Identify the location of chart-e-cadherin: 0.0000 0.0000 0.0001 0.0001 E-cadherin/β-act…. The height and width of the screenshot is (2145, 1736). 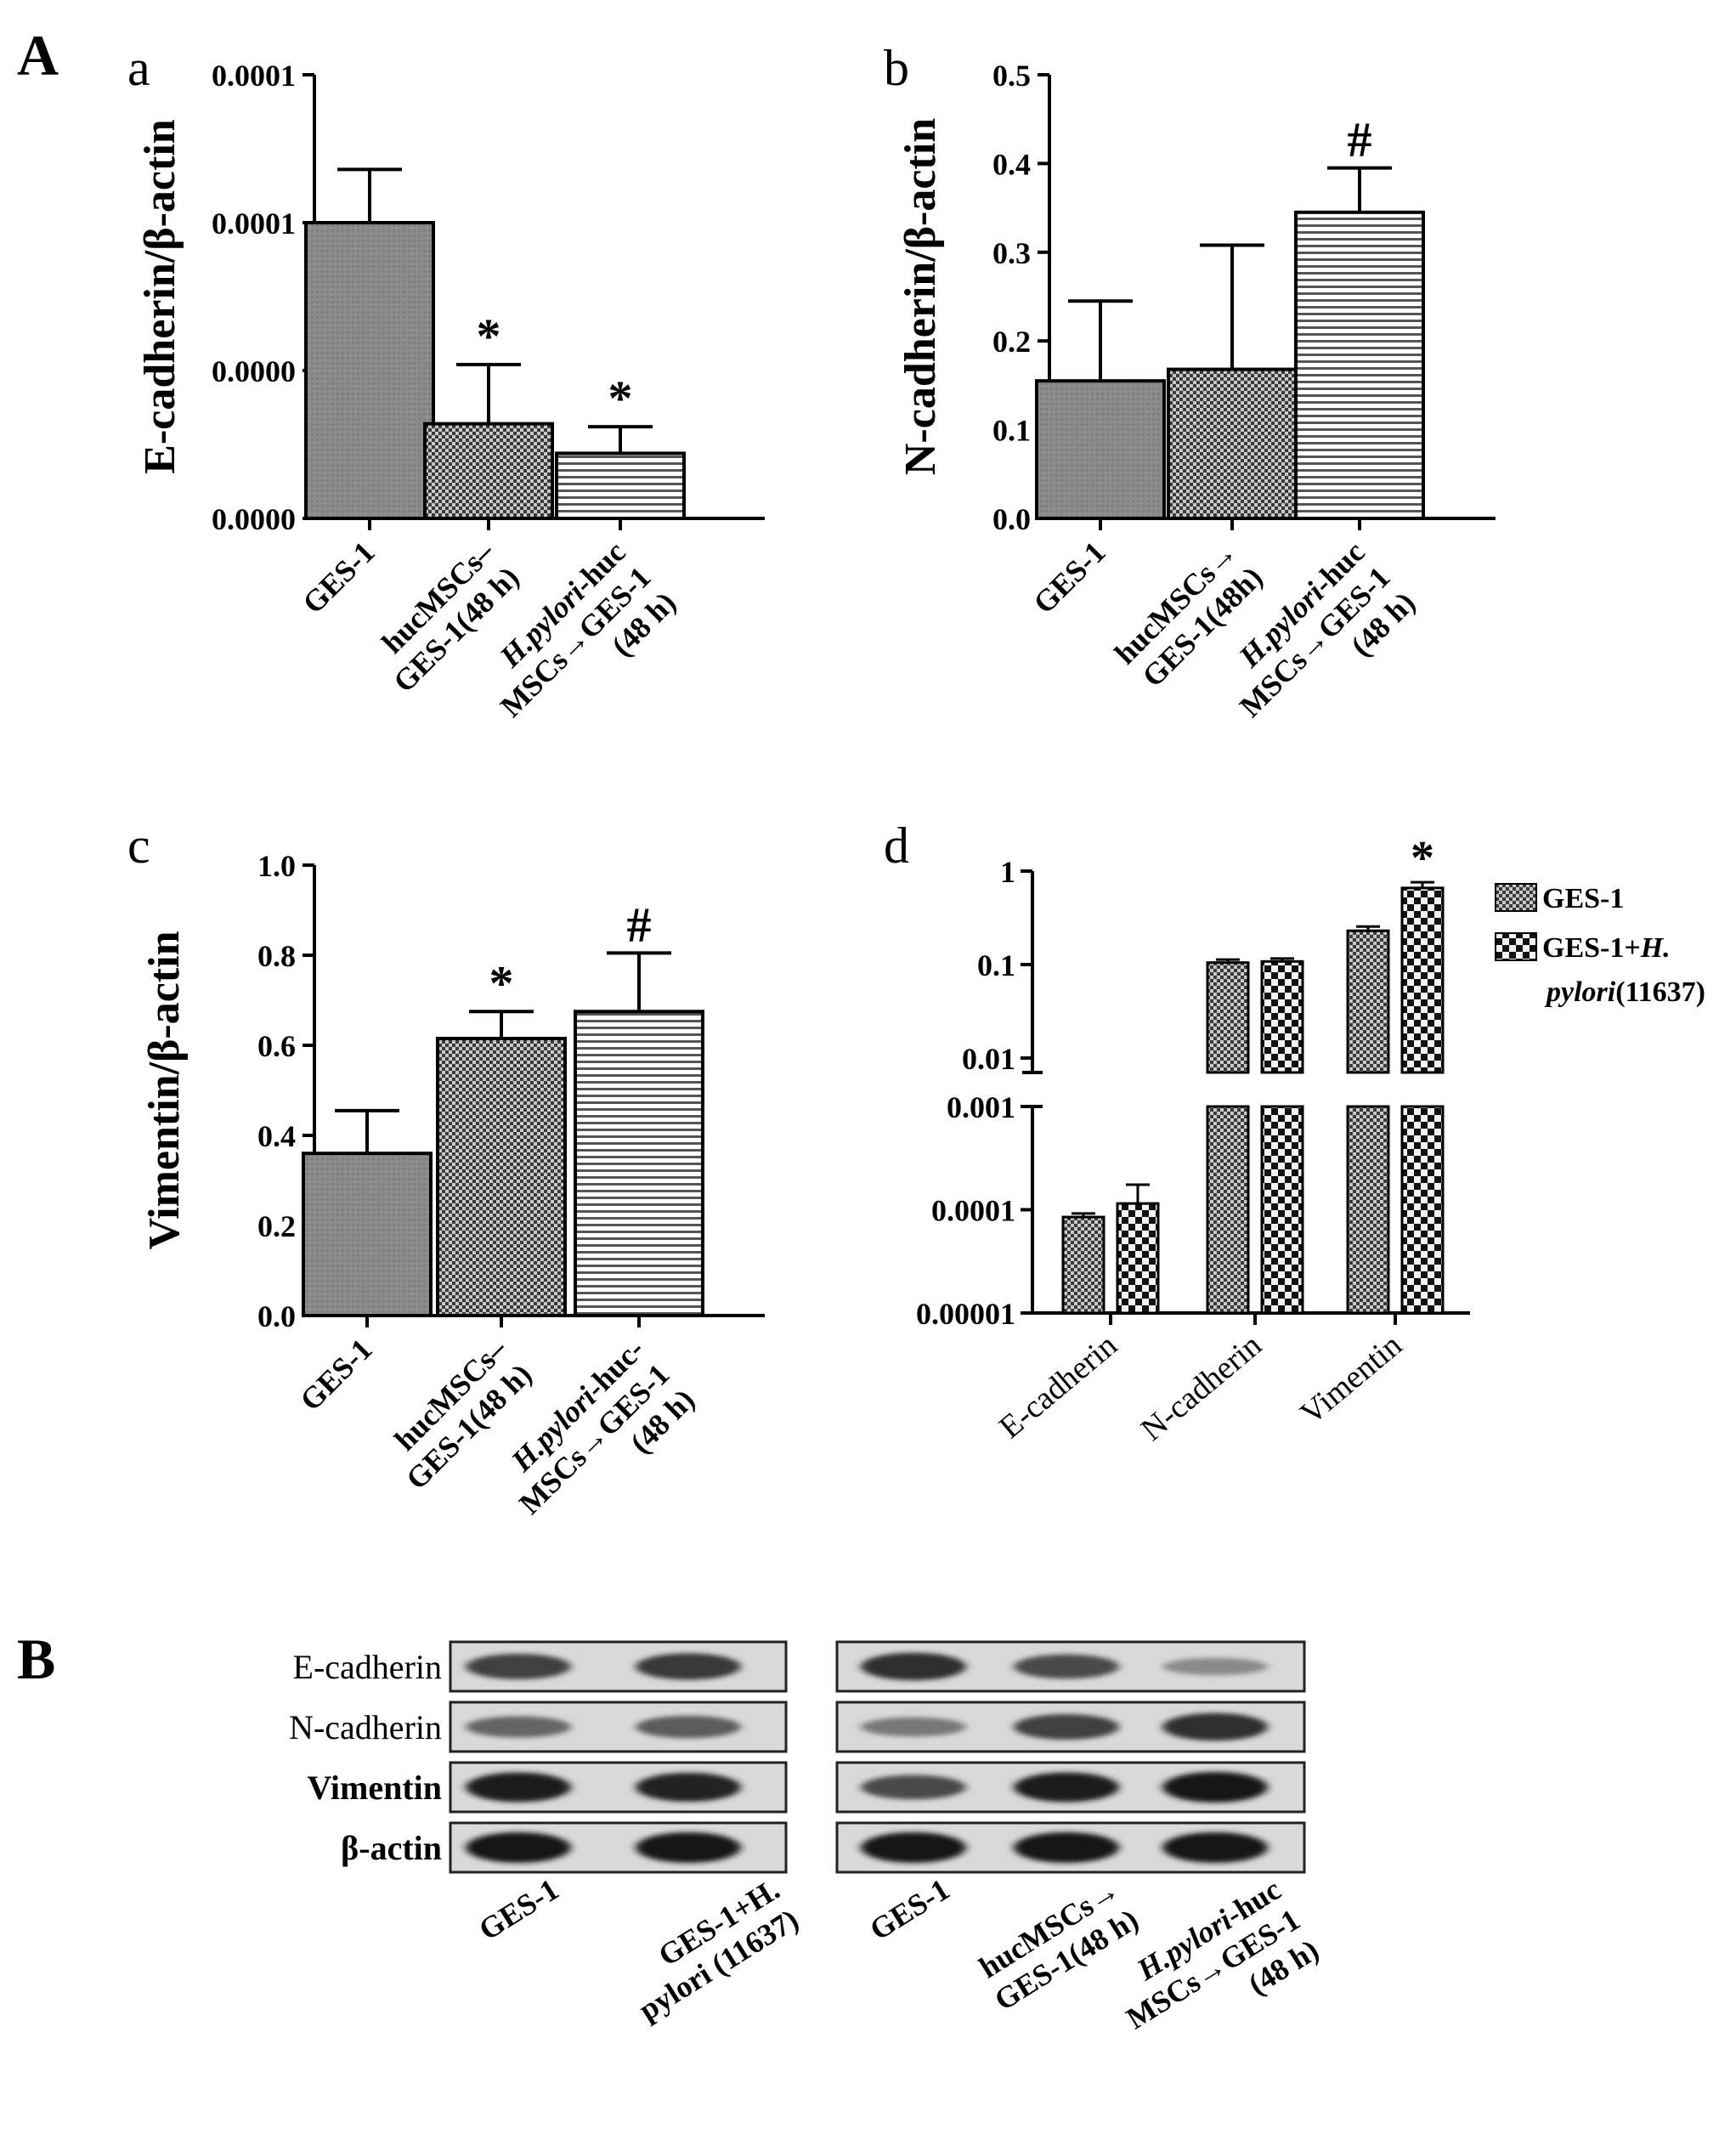
(451, 391).